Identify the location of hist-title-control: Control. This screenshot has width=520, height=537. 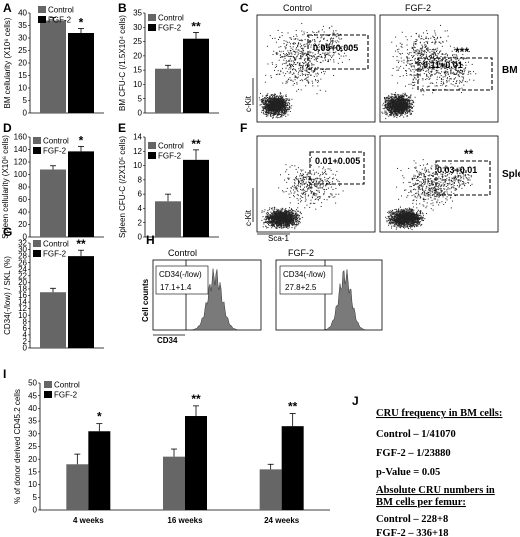
(182, 253).